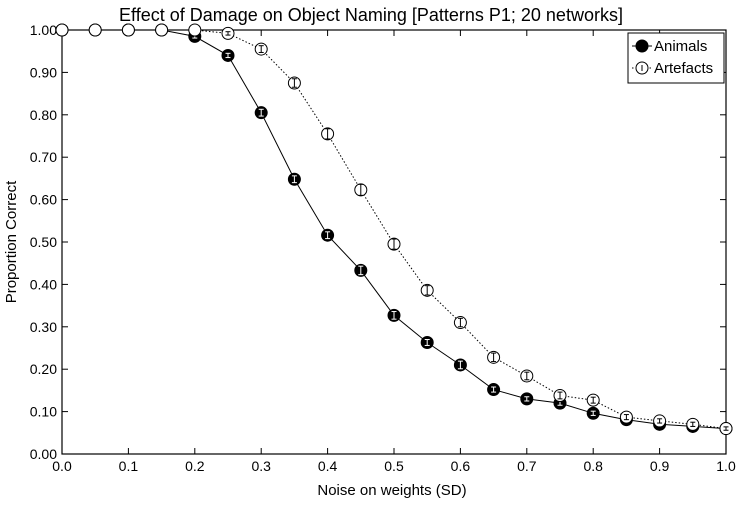  What do you see at coordinates (593, 466) in the screenshot?
I see `x-tick-label: 0.8` at bounding box center [593, 466].